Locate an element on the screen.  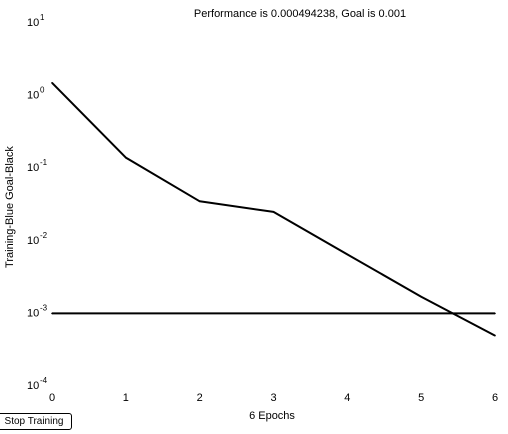
x-tick-label: 6 is located at coordinates (495, 398).